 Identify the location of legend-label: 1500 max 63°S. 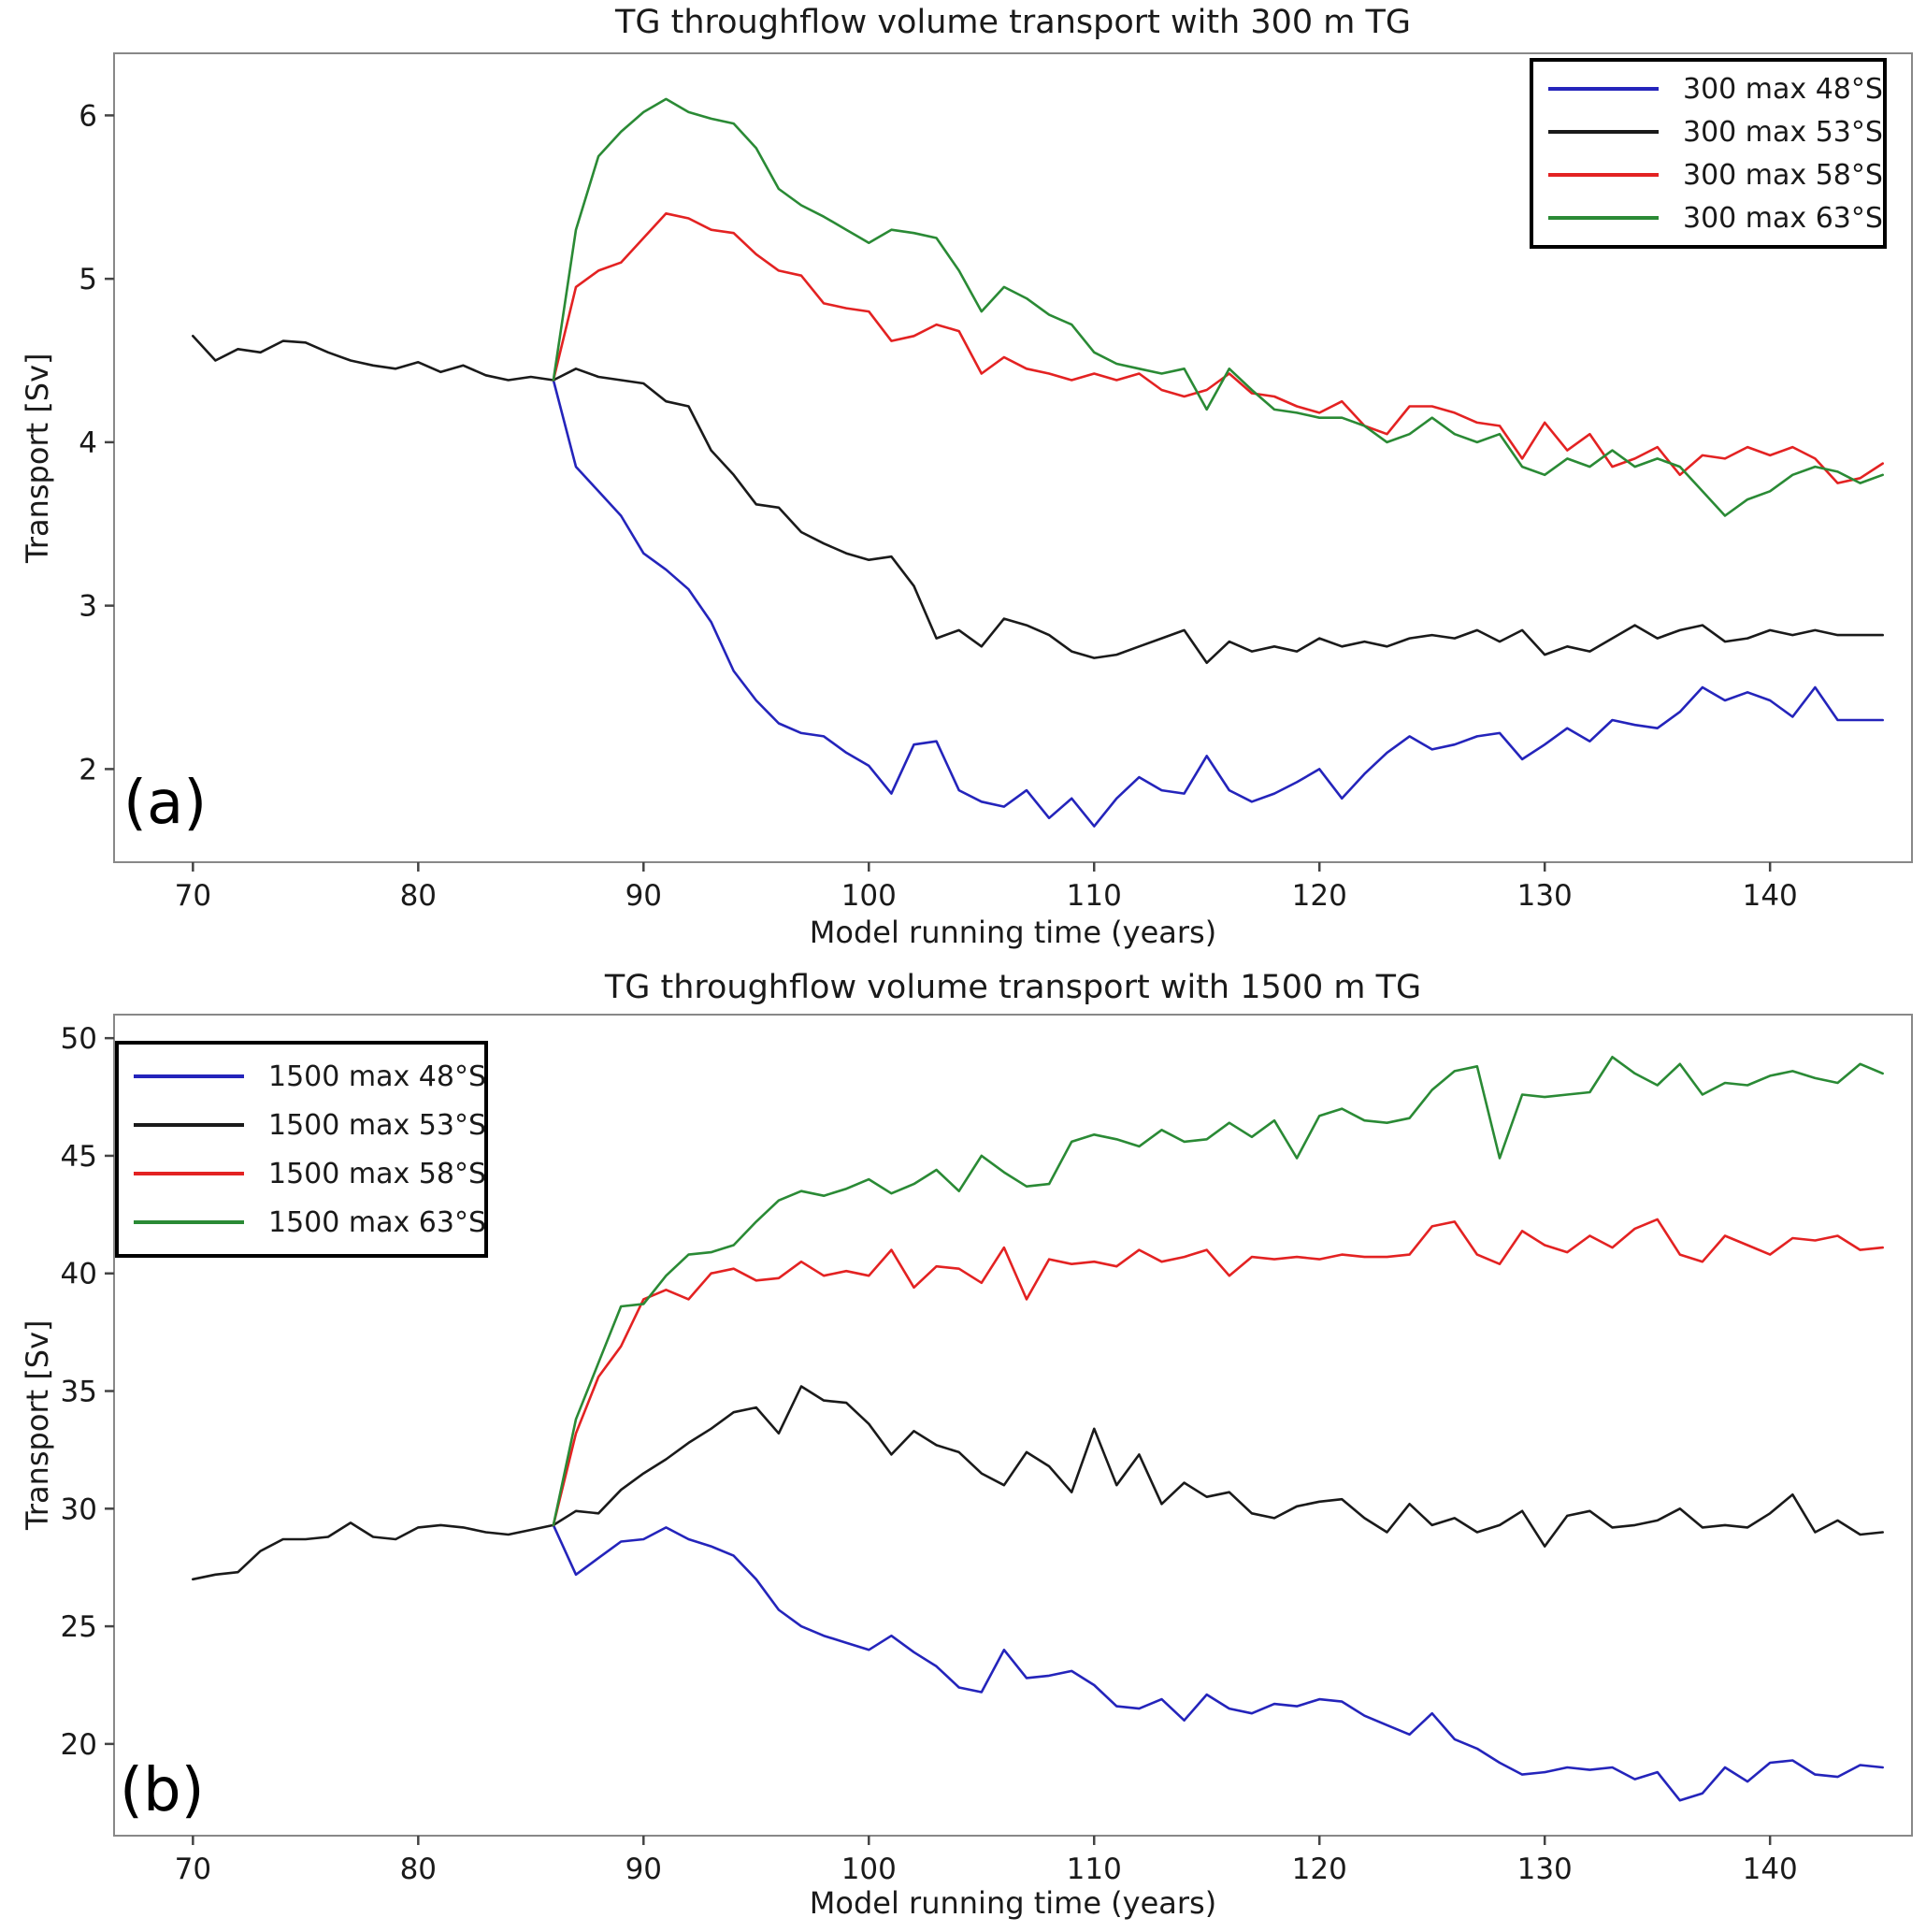
(377, 1222).